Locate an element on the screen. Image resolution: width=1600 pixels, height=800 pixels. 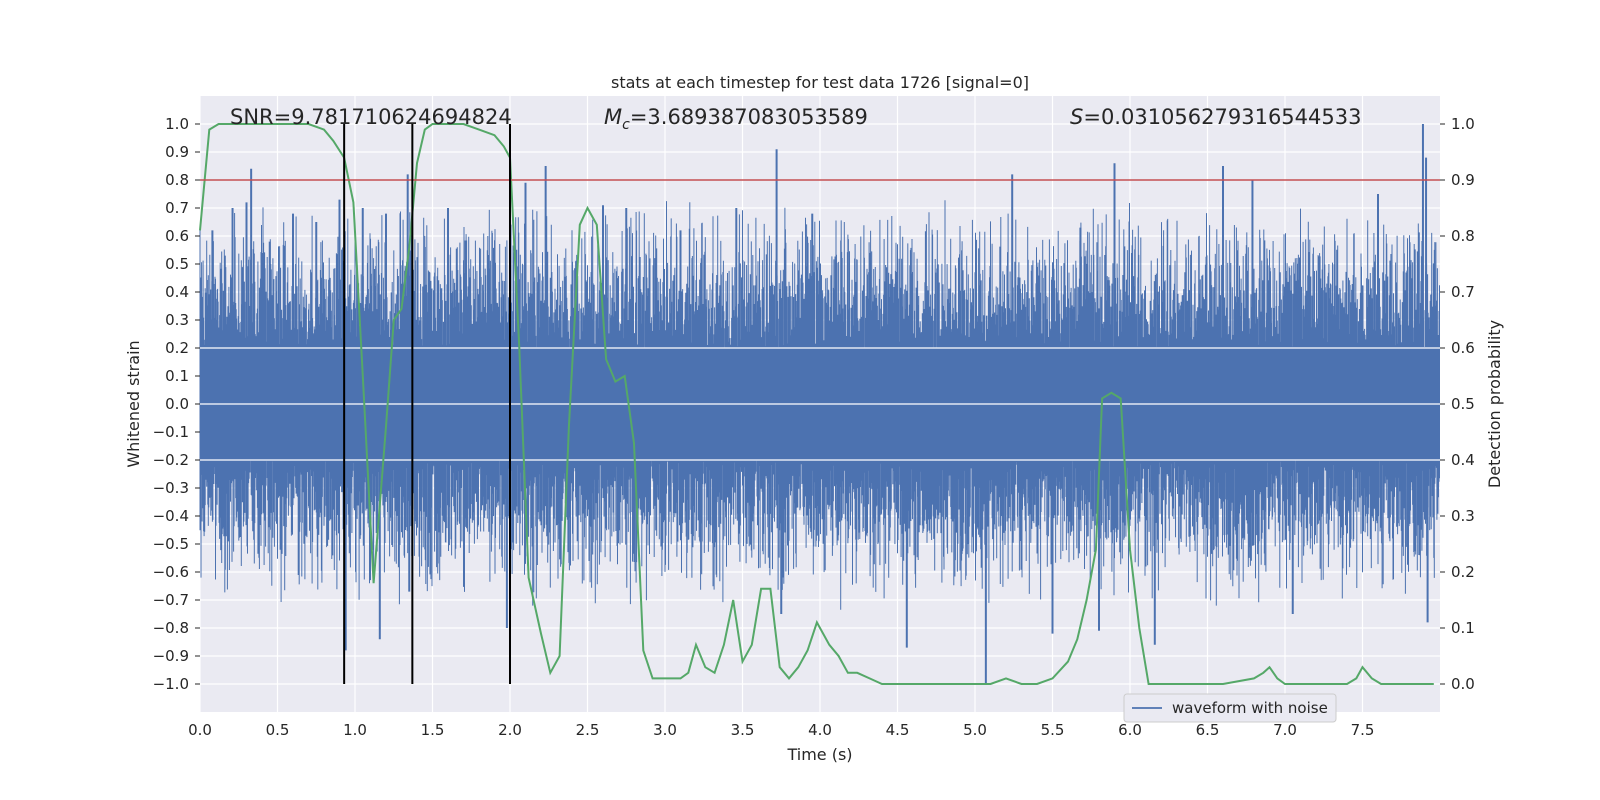
y2-tick-label: 0.9 is located at coordinates (1463, 180).